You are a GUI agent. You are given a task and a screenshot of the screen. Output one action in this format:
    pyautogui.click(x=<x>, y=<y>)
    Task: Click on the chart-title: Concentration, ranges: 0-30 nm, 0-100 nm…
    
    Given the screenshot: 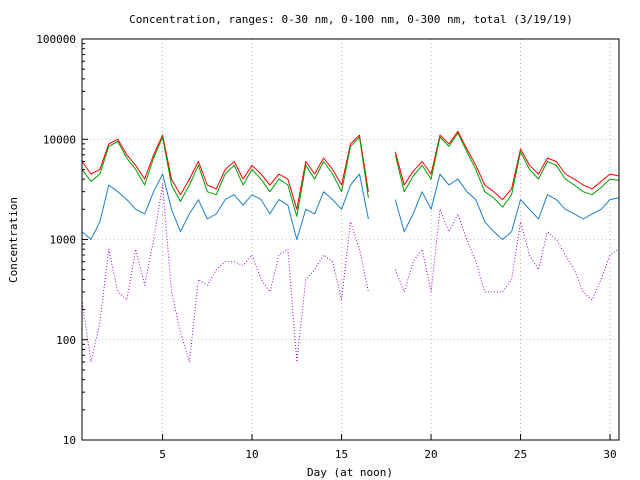 What is the action you would take?
    pyautogui.click(x=351, y=19)
    